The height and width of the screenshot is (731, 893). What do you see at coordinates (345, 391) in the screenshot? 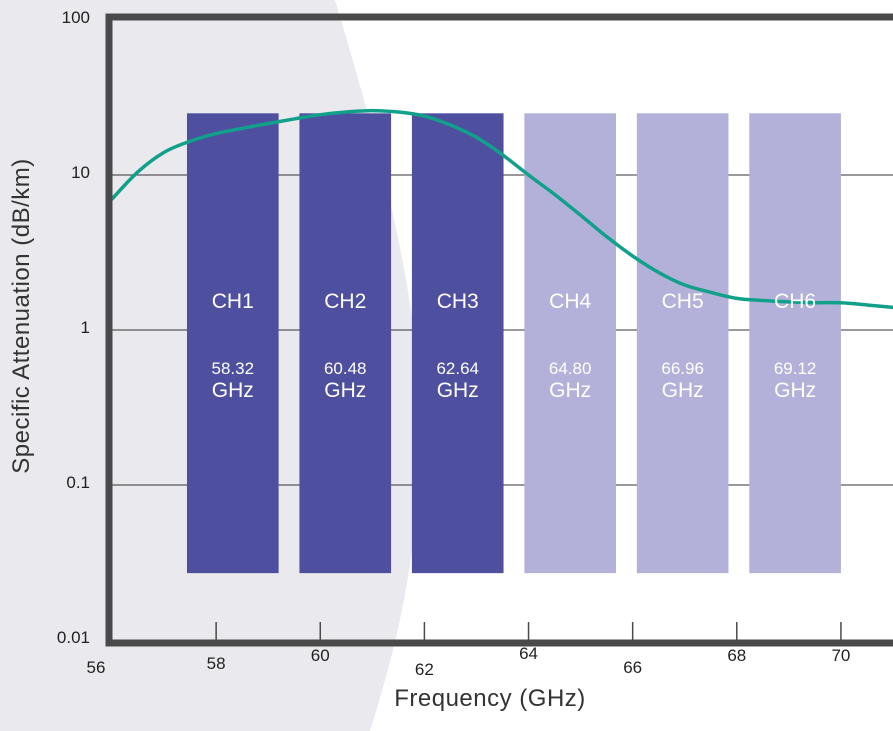
I see `channel-unit-ch2: GHz` at bounding box center [345, 391].